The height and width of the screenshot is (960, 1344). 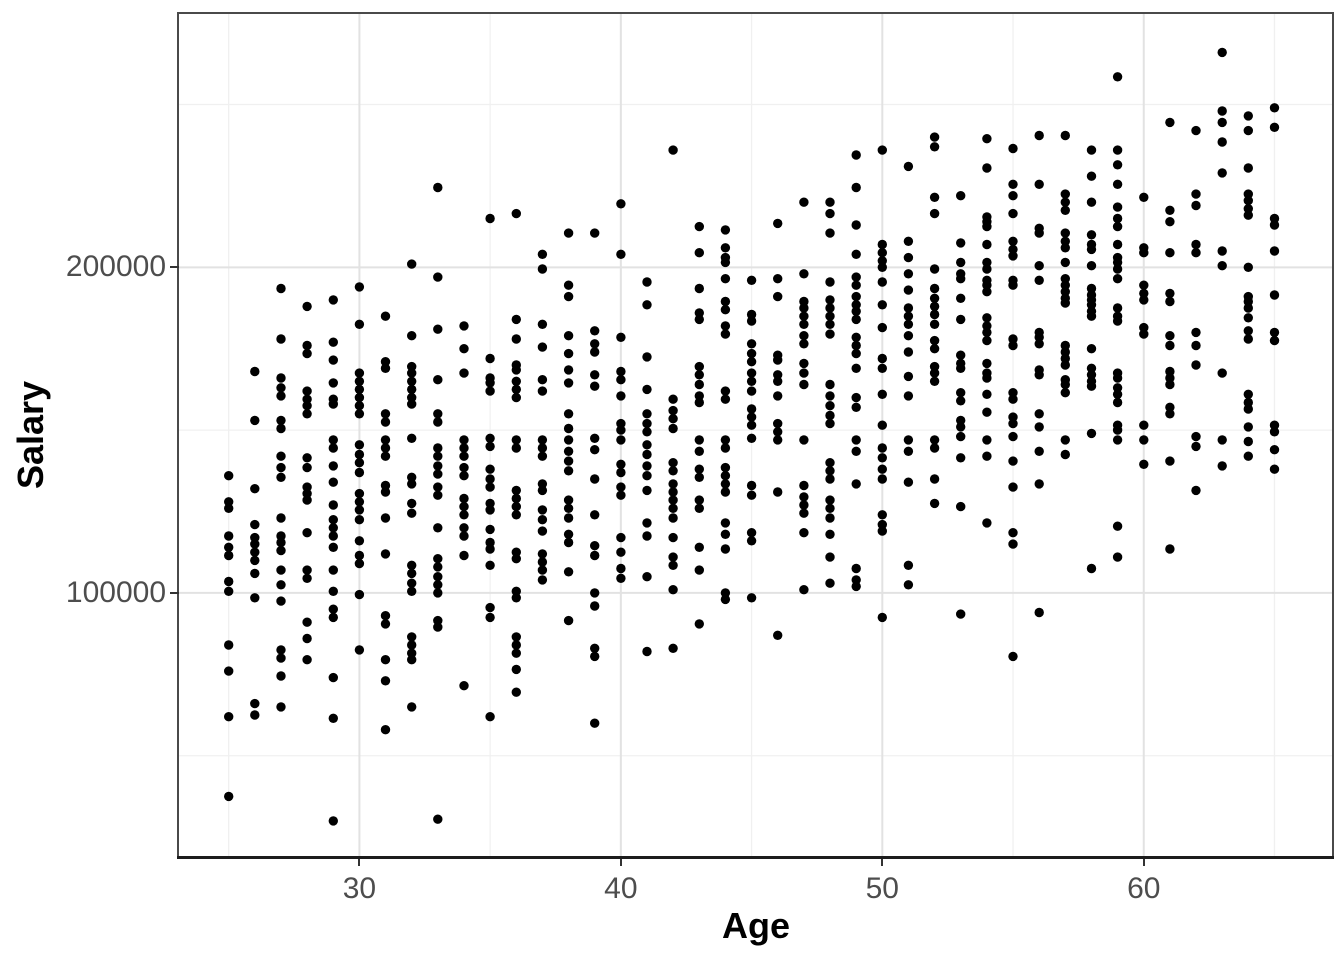 What do you see at coordinates (115, 592) in the screenshot?
I see `y-tick-label: 100000` at bounding box center [115, 592].